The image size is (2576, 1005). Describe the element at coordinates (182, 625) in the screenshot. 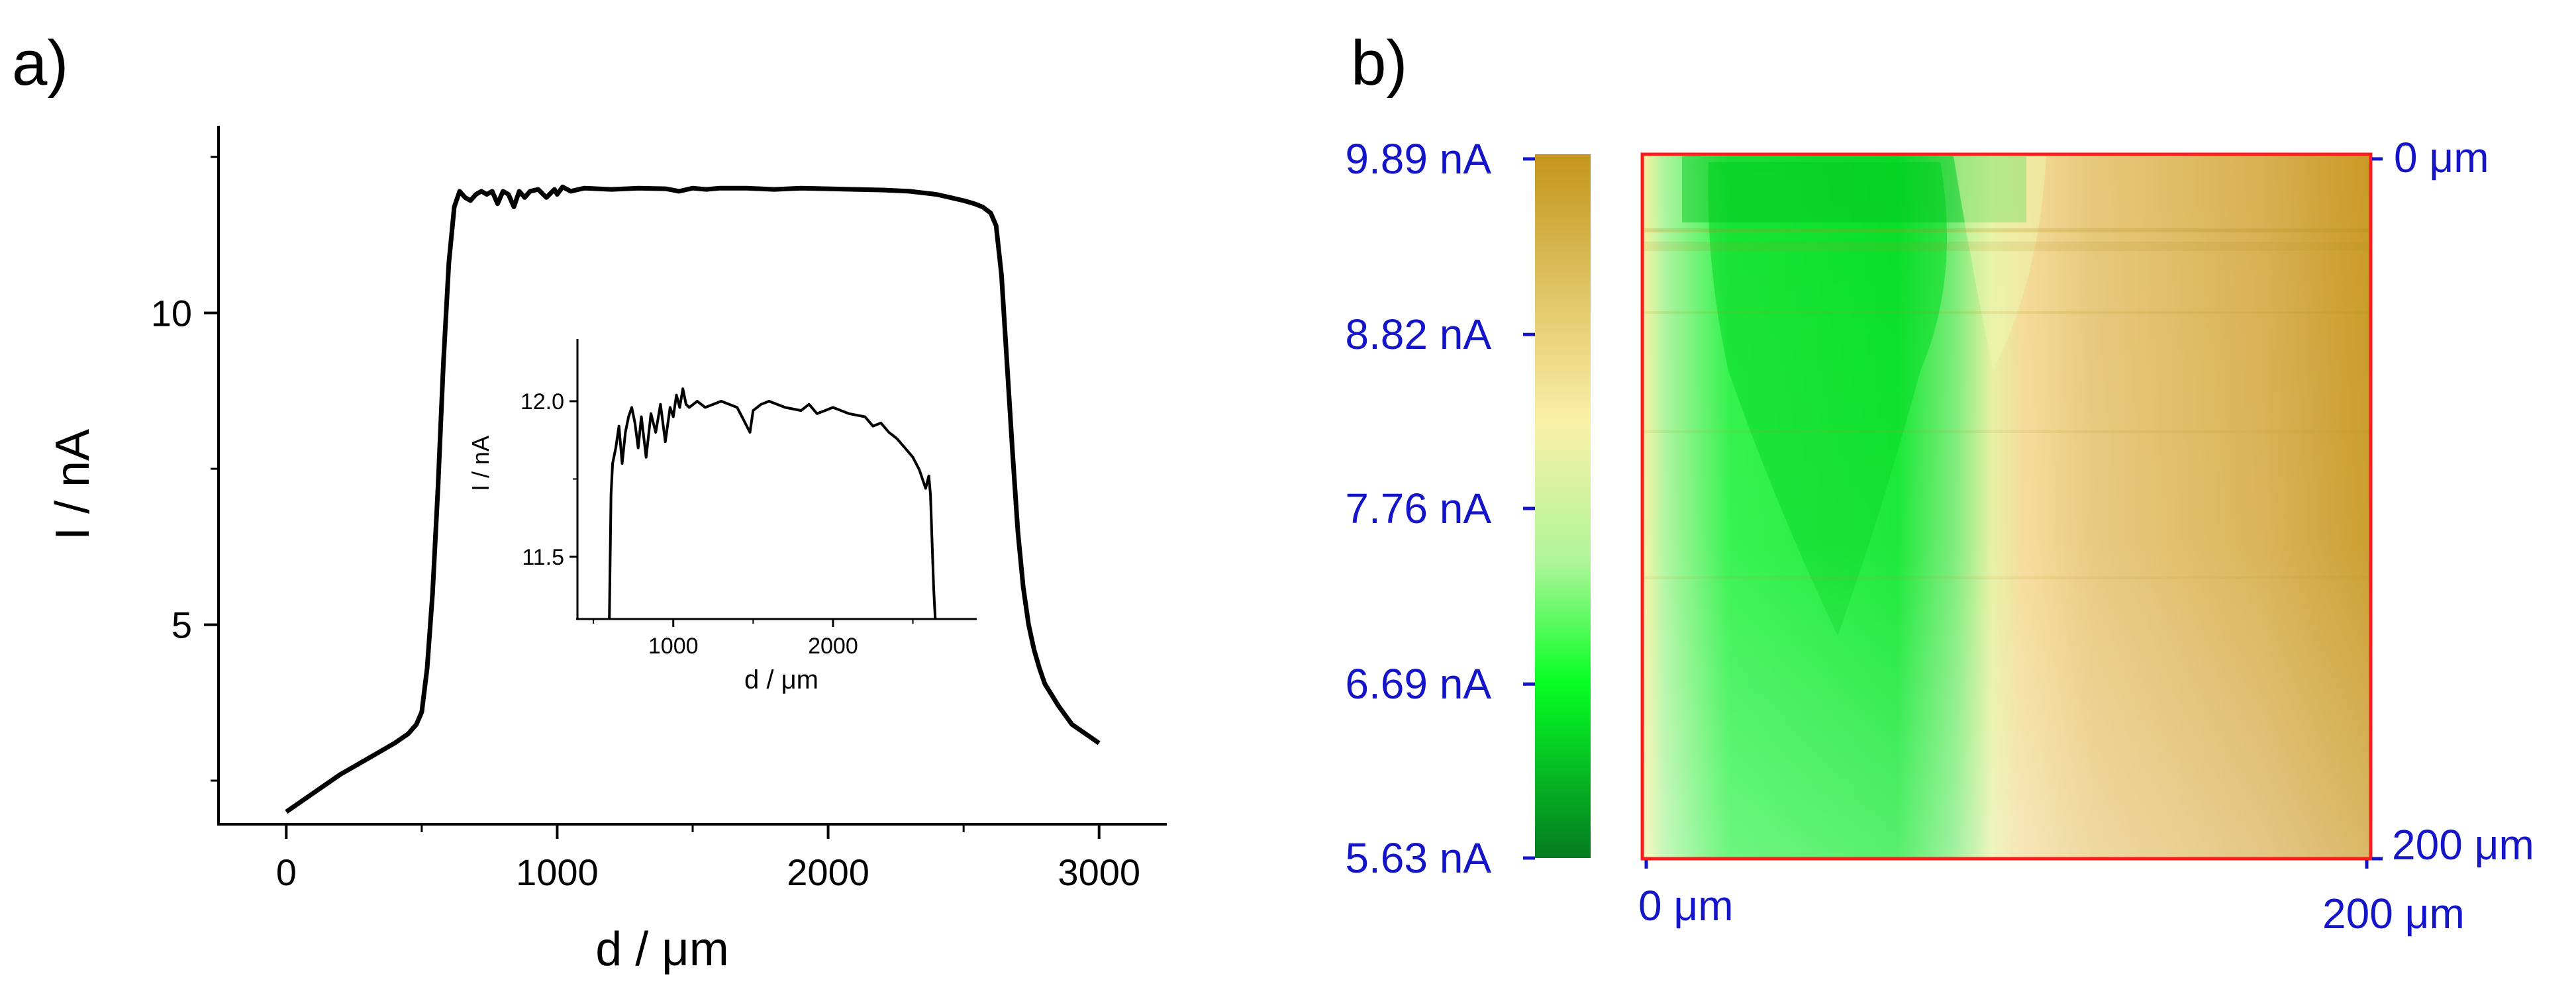

I see `y-tick-label: 5` at that location.